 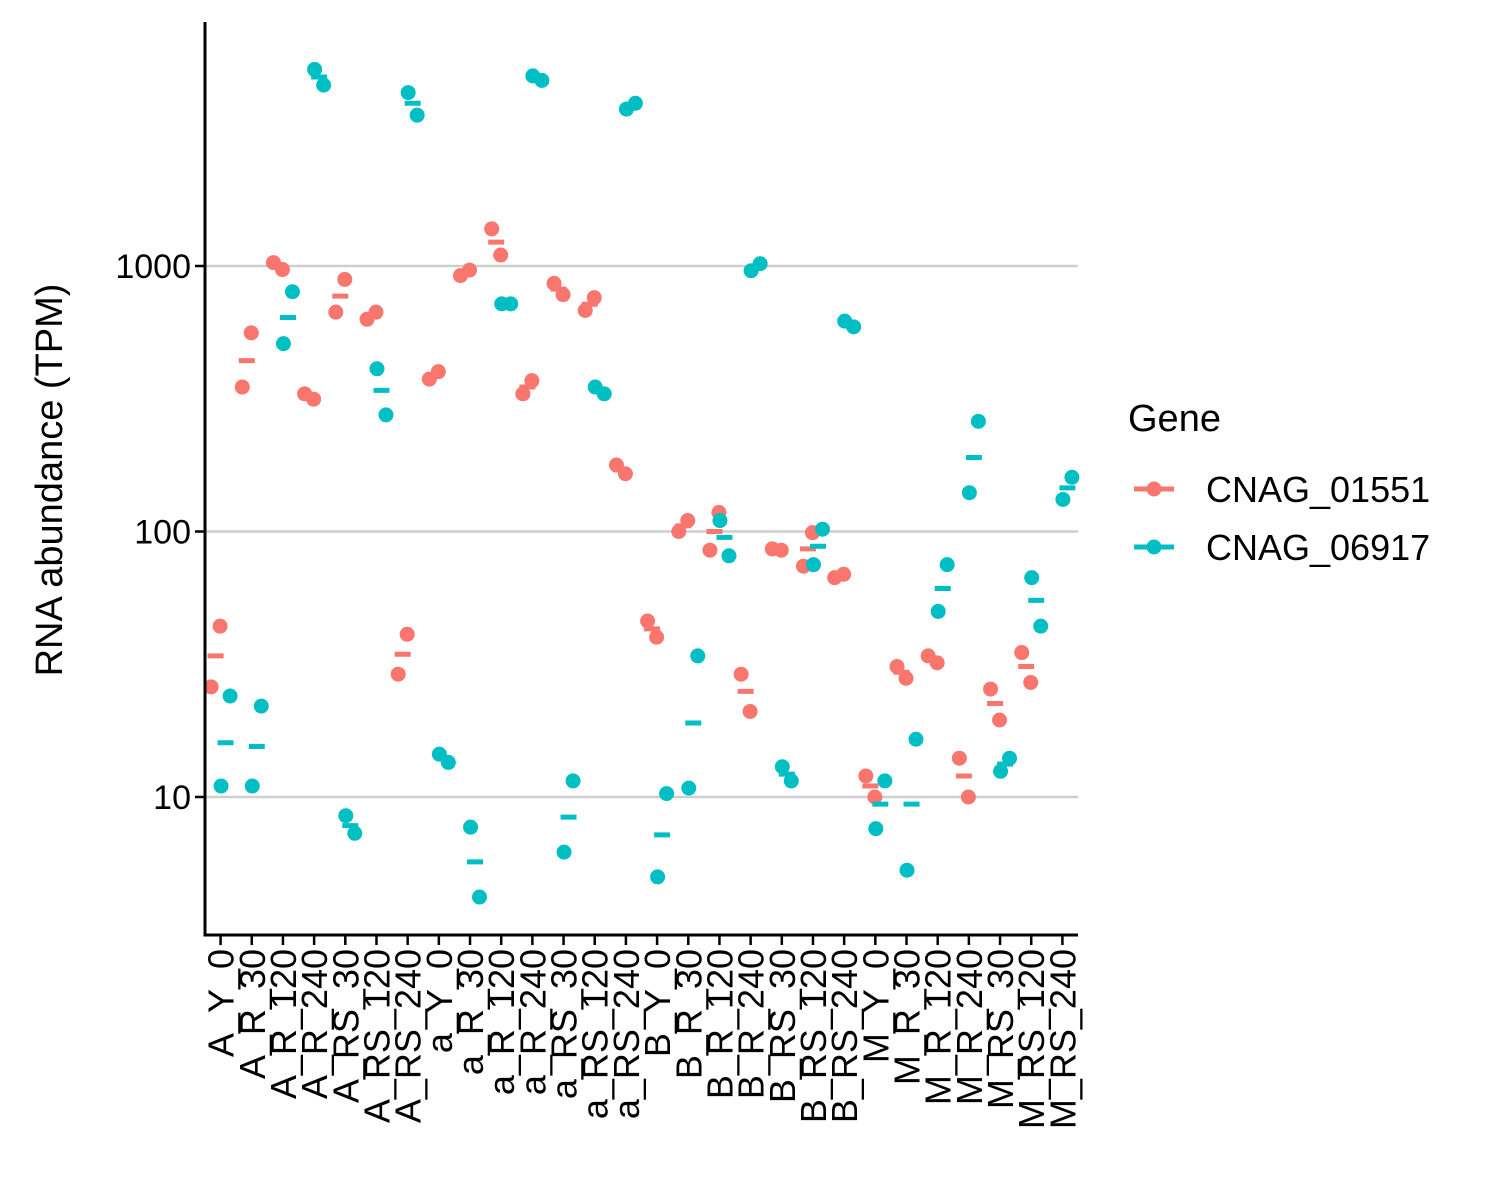 I want to click on x-tick-label: B_R_30, so click(x=688, y=1014).